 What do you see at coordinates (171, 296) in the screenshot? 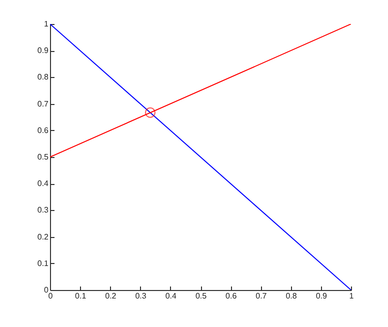
I see `x-tick-label: 0.4` at bounding box center [171, 296].